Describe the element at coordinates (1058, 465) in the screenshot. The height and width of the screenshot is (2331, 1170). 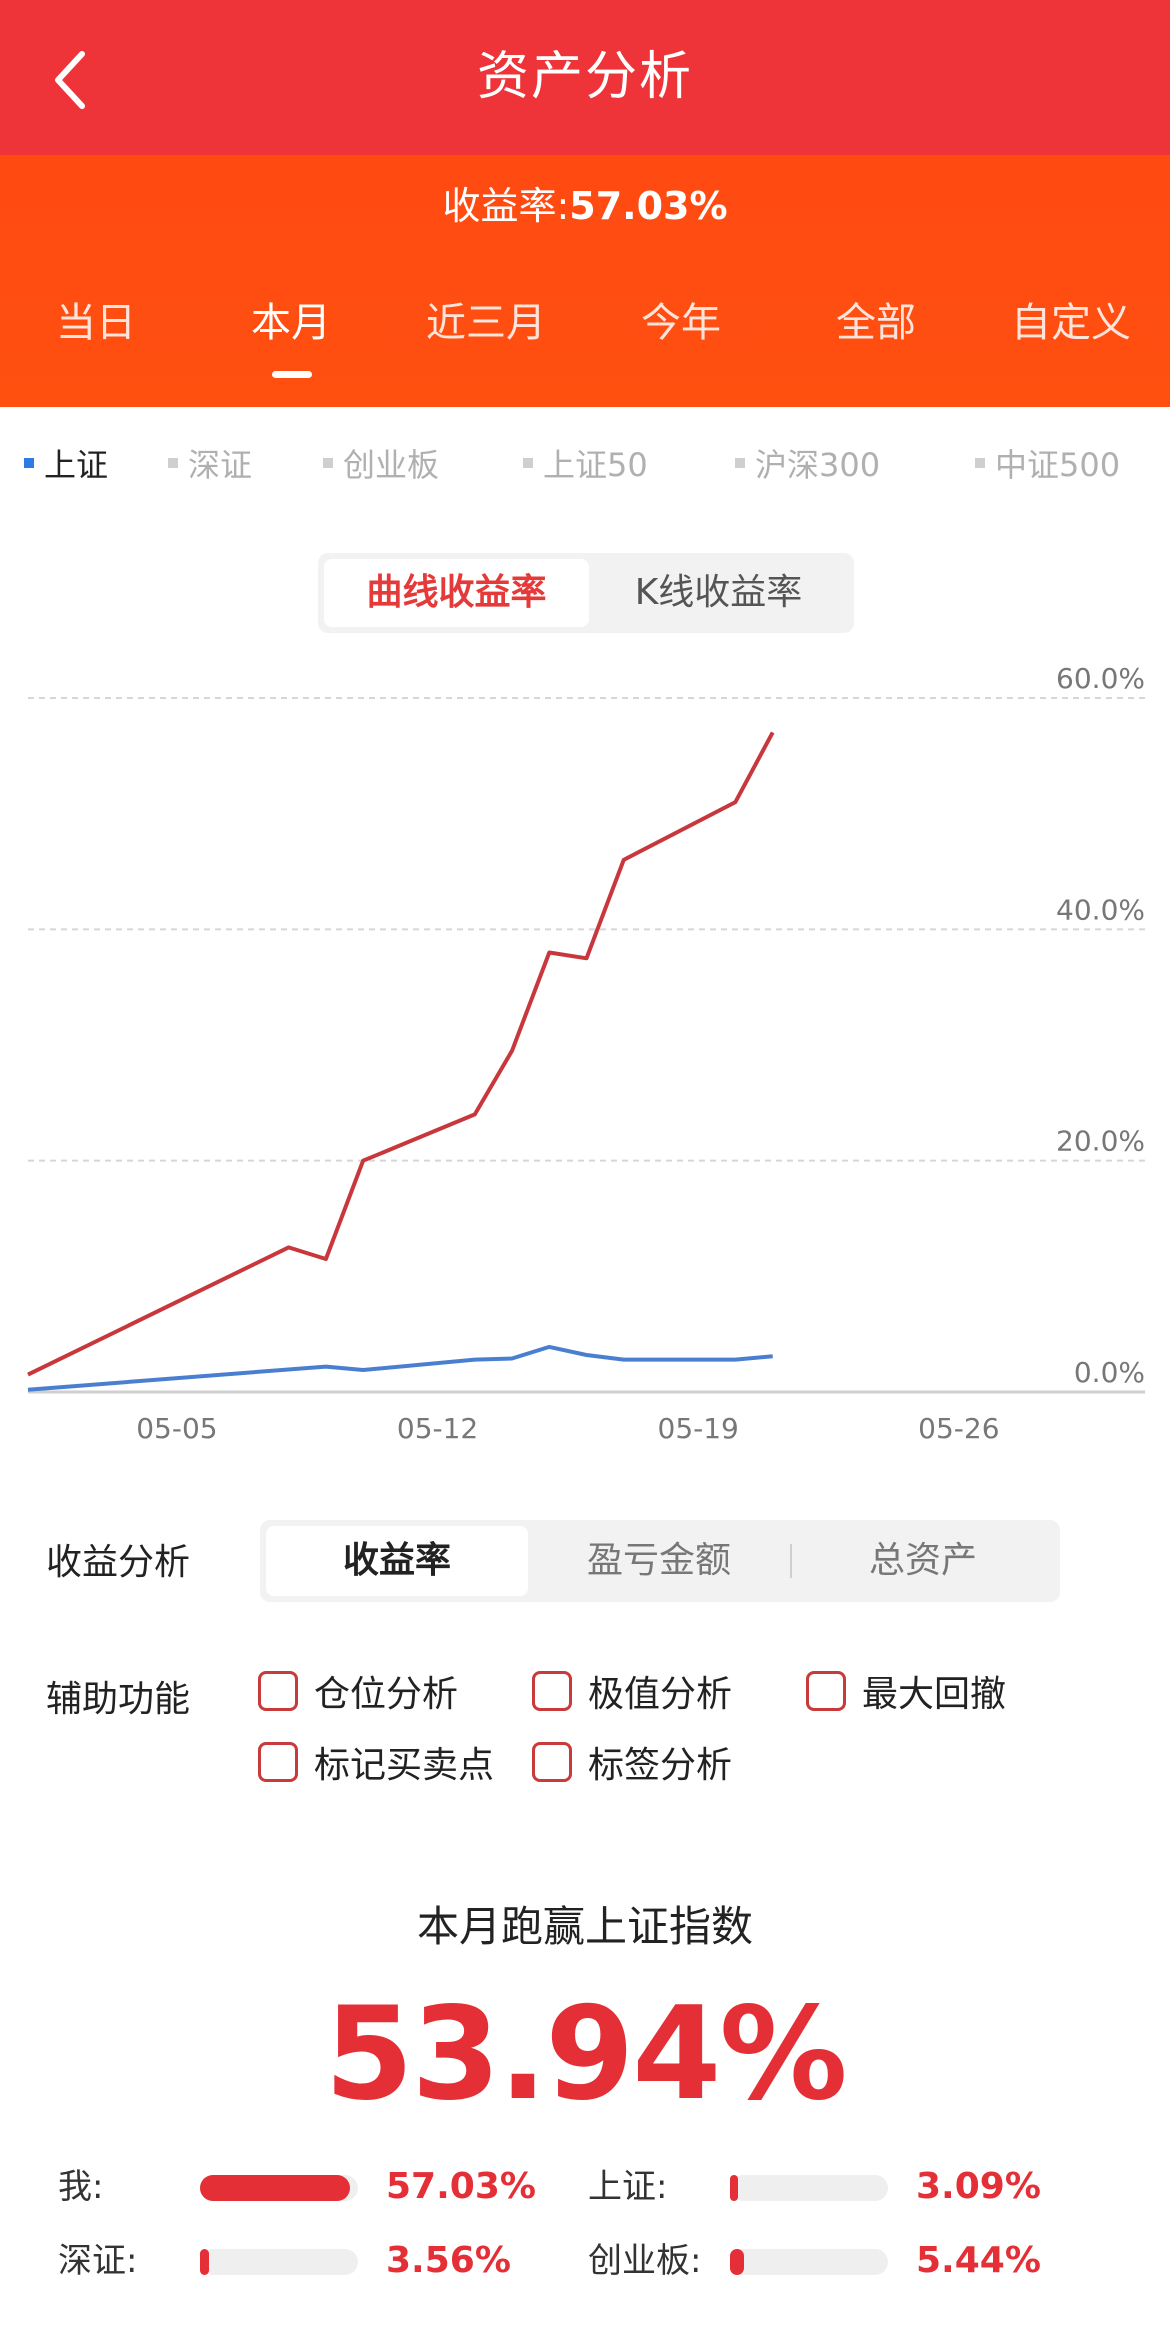
I see `index-label: 中证500` at that location.